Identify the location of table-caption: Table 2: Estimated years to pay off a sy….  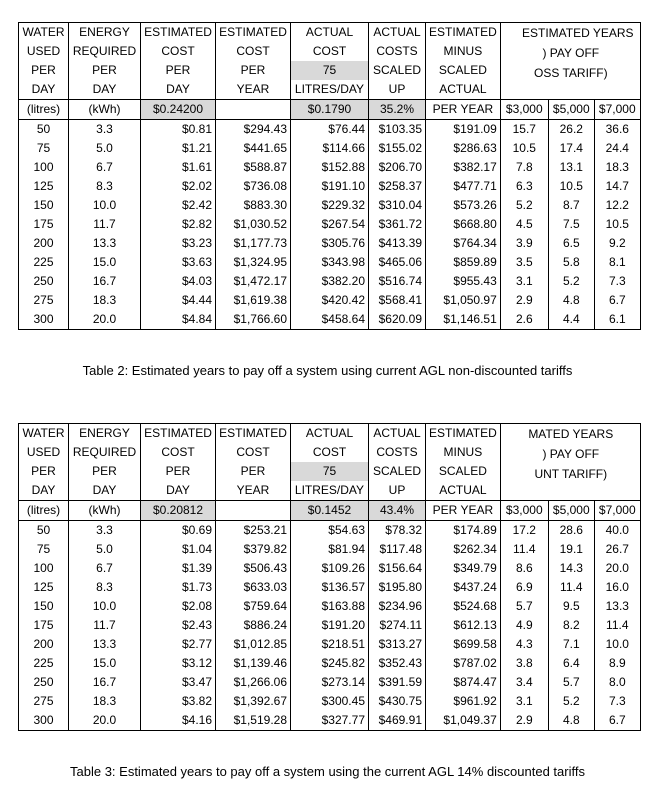
(327, 370).